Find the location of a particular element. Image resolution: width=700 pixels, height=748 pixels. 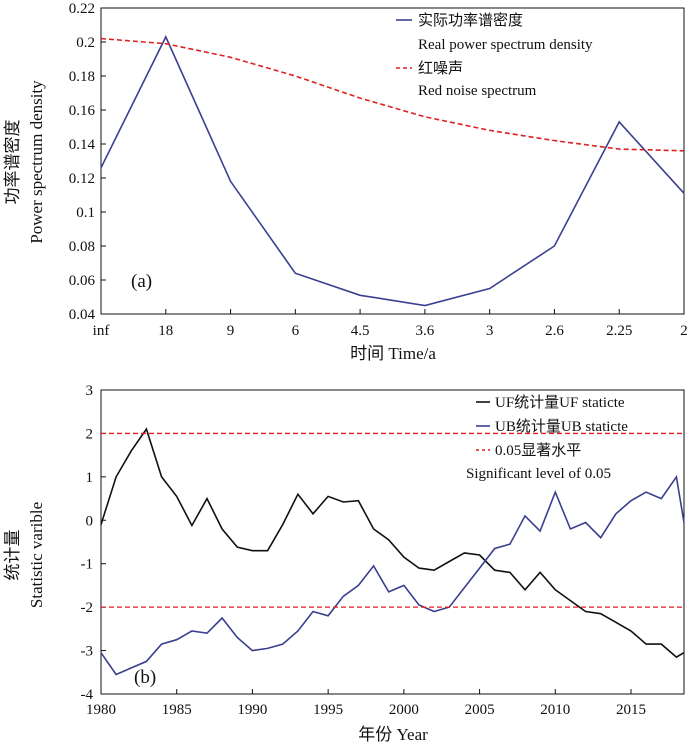

x-tick-label: 2.25 is located at coordinates (619, 331).